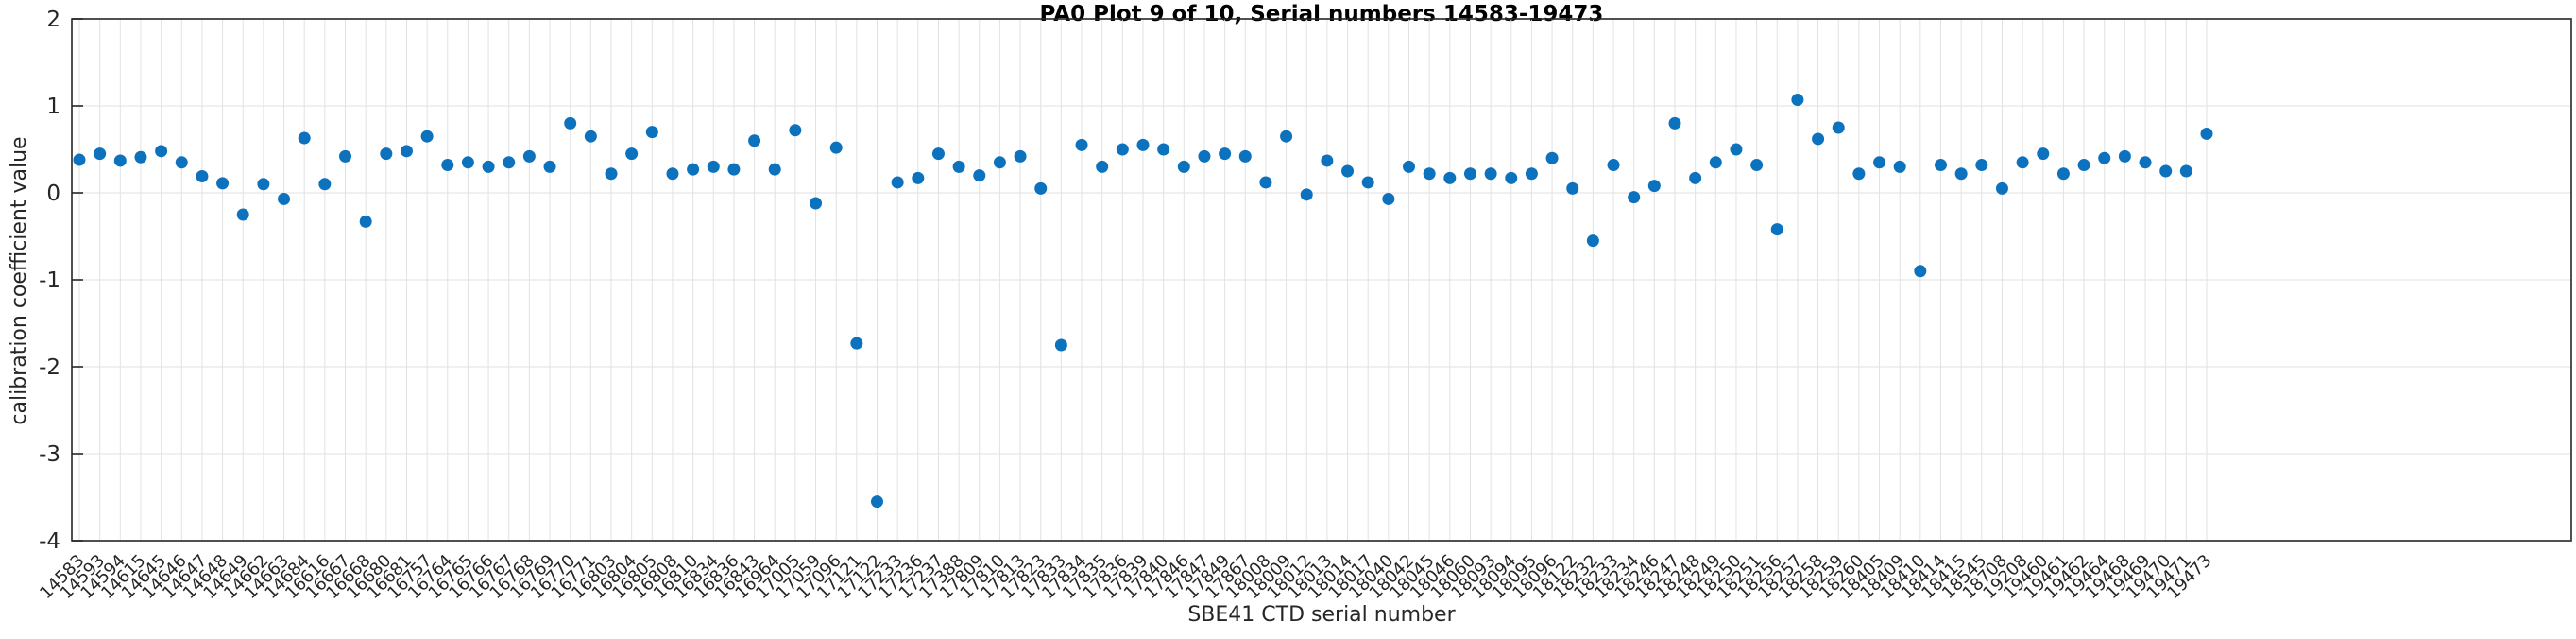 This screenshot has width=2576, height=639. What do you see at coordinates (53, 107) in the screenshot?
I see `y-tick-label: 1` at bounding box center [53, 107].